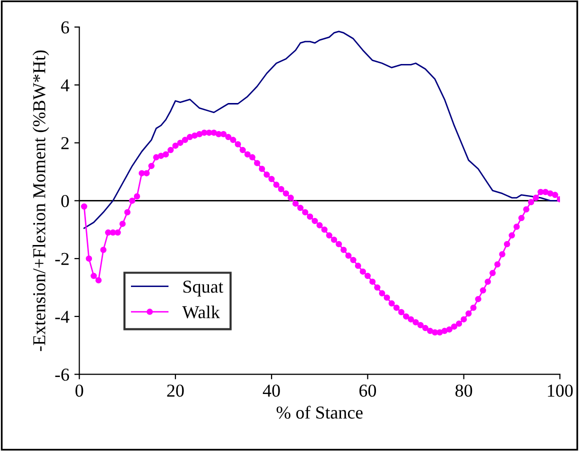 The height and width of the screenshot is (451, 579). I want to click on y-tick-label: -6, so click(62, 374).